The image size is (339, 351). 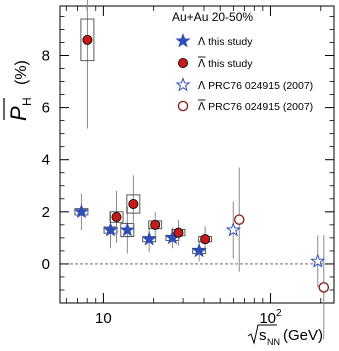 I want to click on y-tick-label: 6, so click(x=46, y=108).